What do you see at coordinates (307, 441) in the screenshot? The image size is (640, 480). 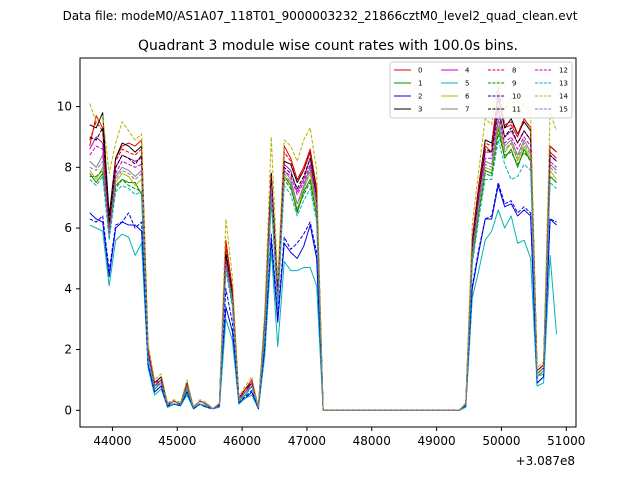 I see `x-tick-label: 47000` at bounding box center [307, 441].